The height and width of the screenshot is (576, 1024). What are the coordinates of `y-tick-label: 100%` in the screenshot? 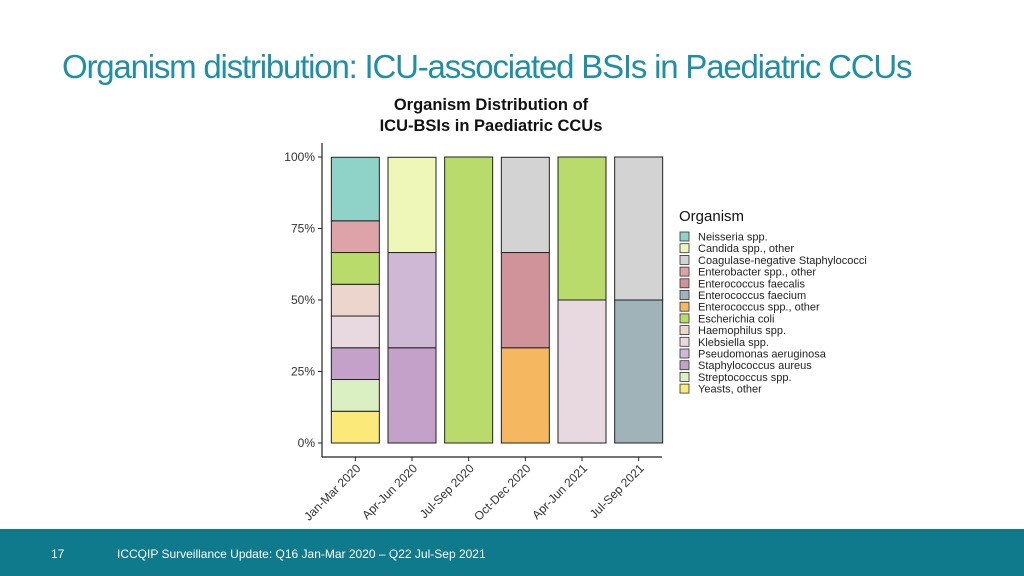 It's located at (299, 157).